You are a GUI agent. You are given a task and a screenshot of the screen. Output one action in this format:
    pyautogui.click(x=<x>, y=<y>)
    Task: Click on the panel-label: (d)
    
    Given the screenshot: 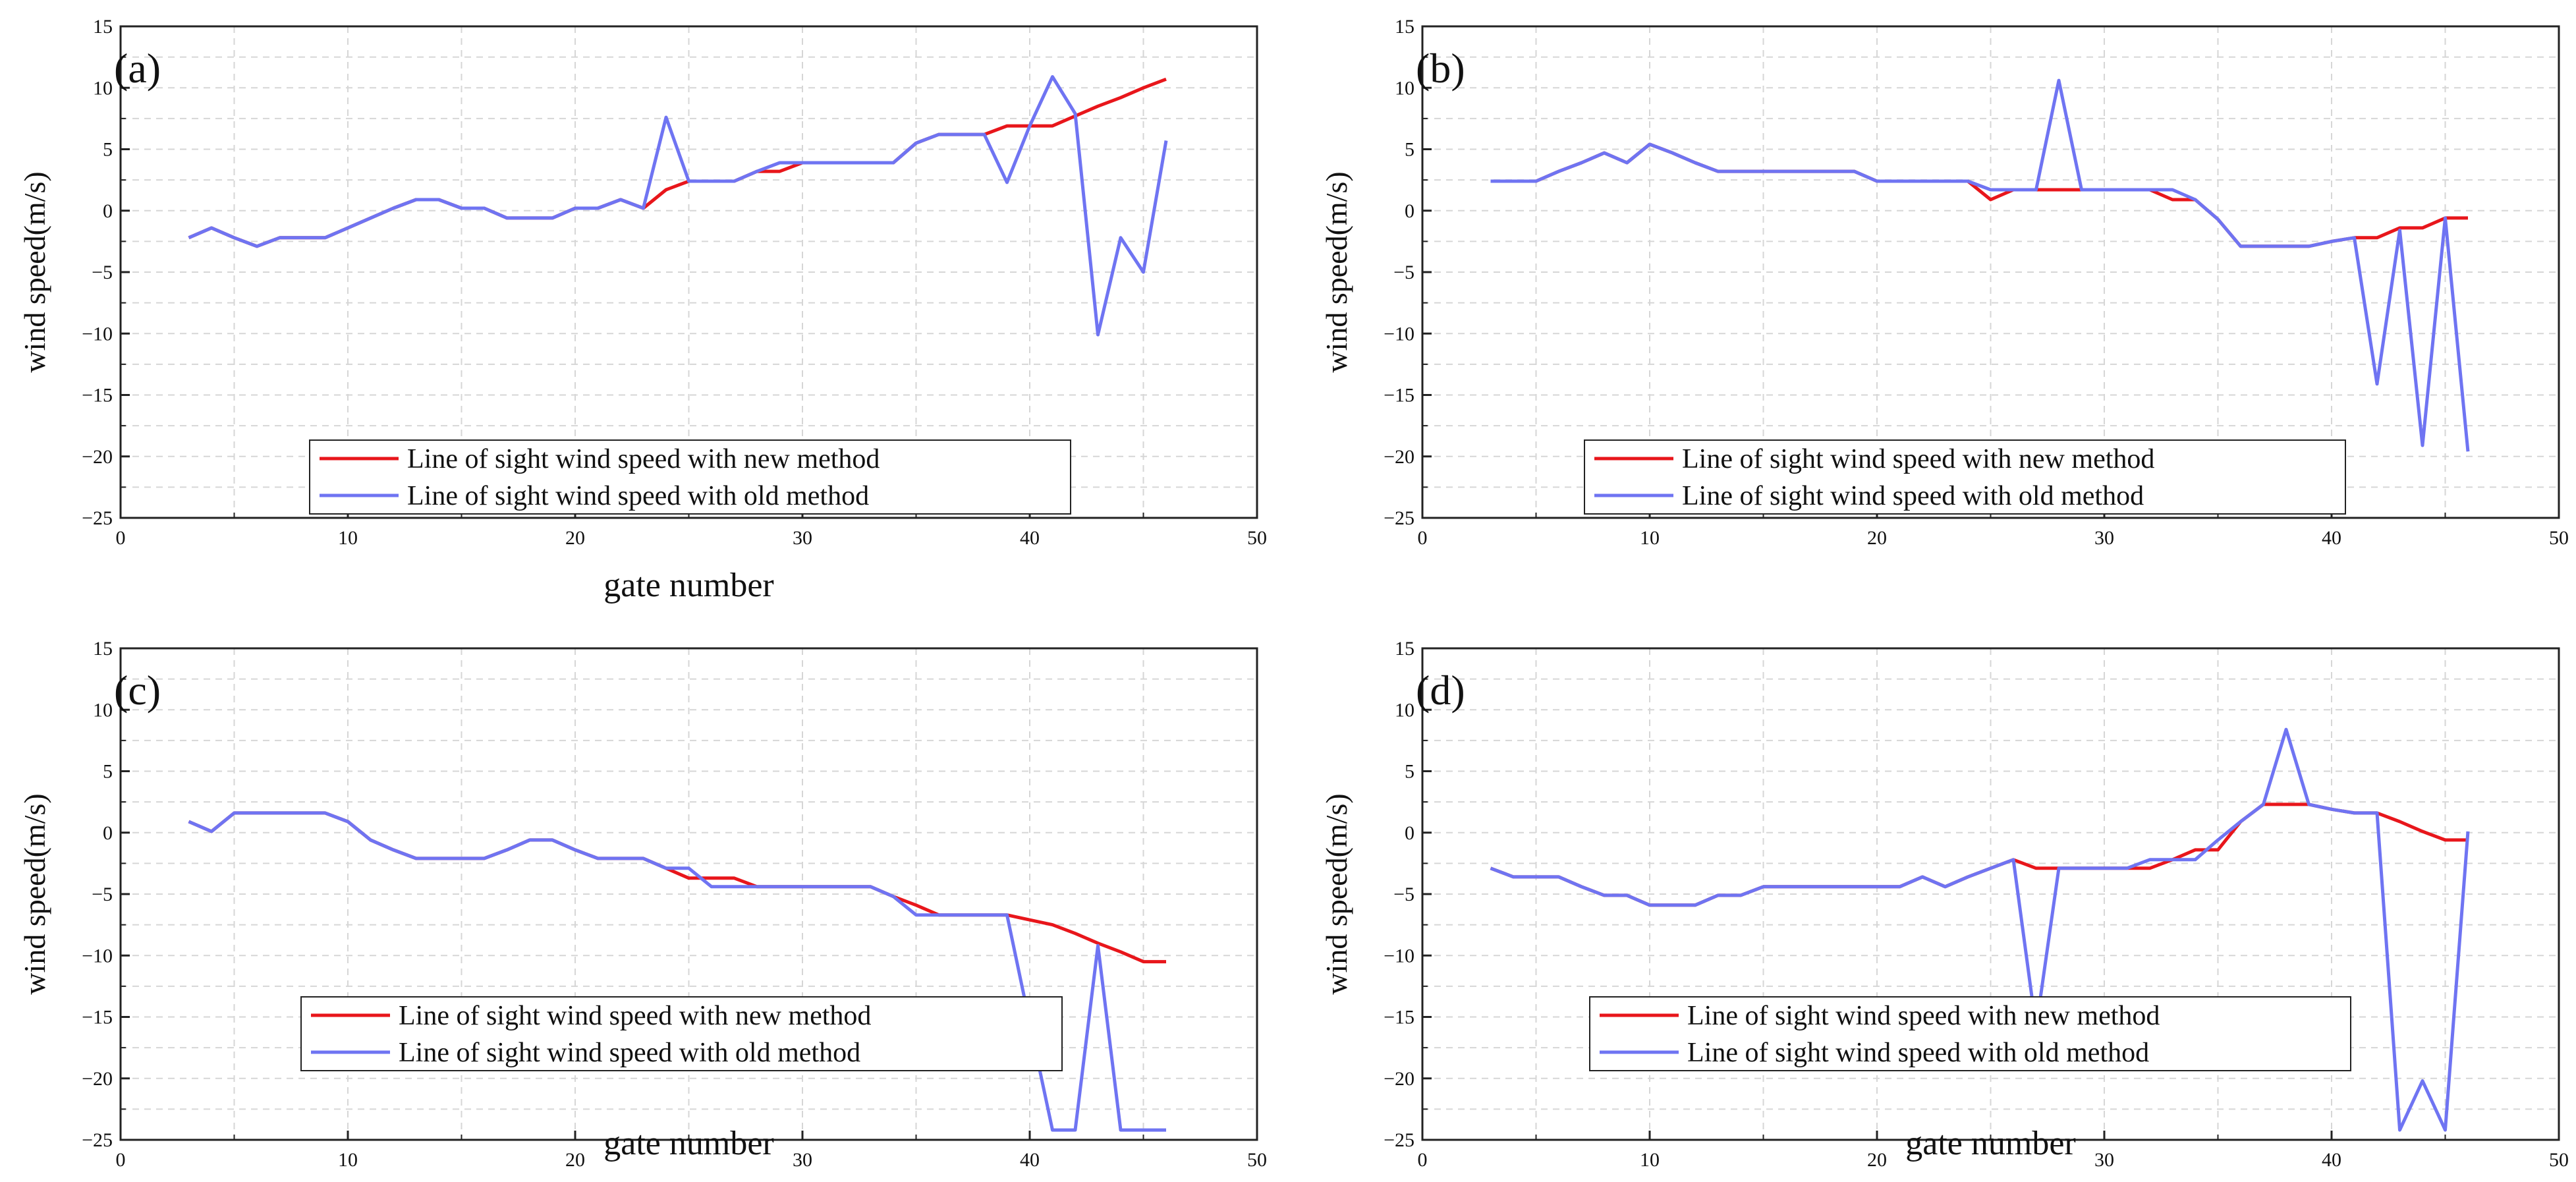 What is the action you would take?
    pyautogui.click(x=1440, y=690)
    